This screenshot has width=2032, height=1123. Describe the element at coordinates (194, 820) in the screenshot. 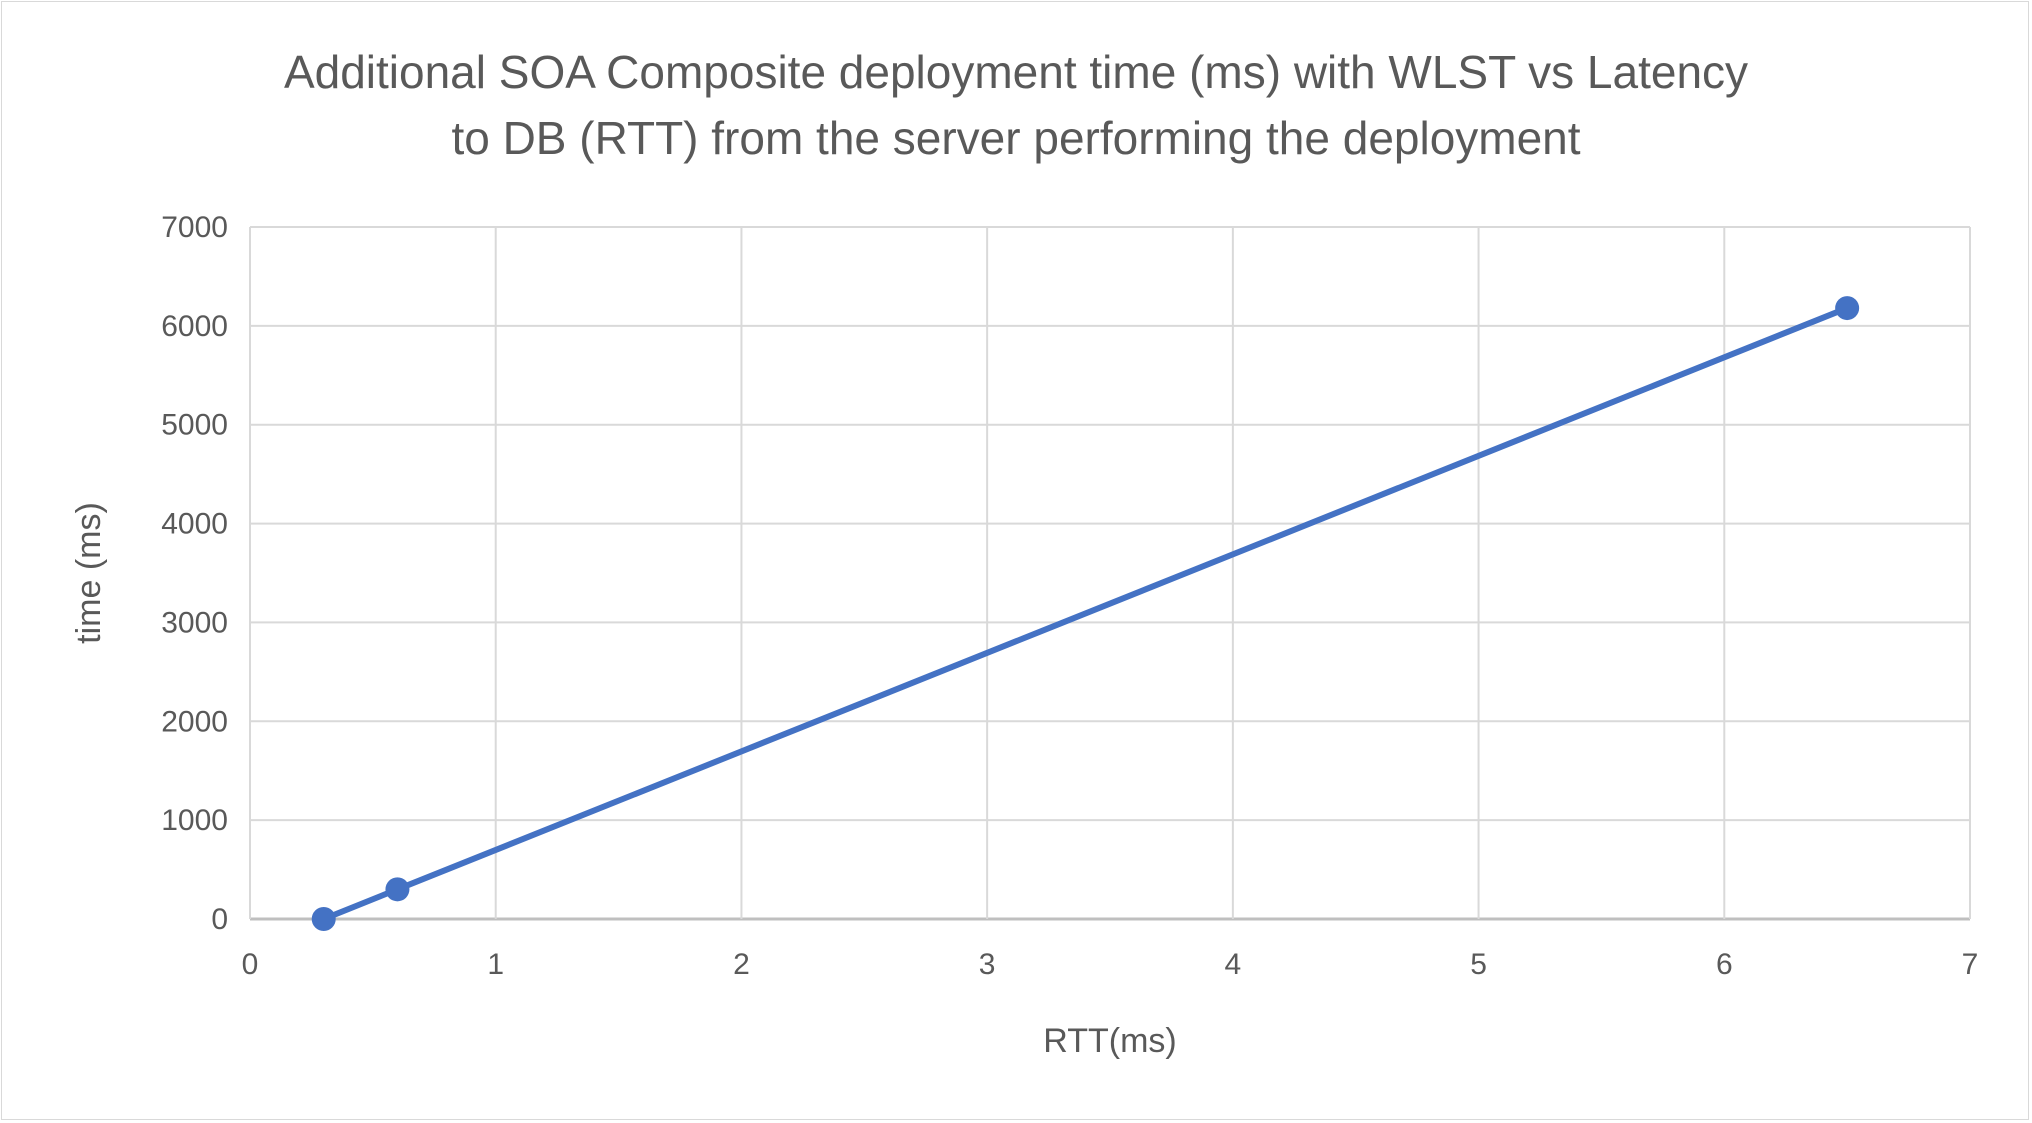

I see `y-tick-label: 1000` at that location.